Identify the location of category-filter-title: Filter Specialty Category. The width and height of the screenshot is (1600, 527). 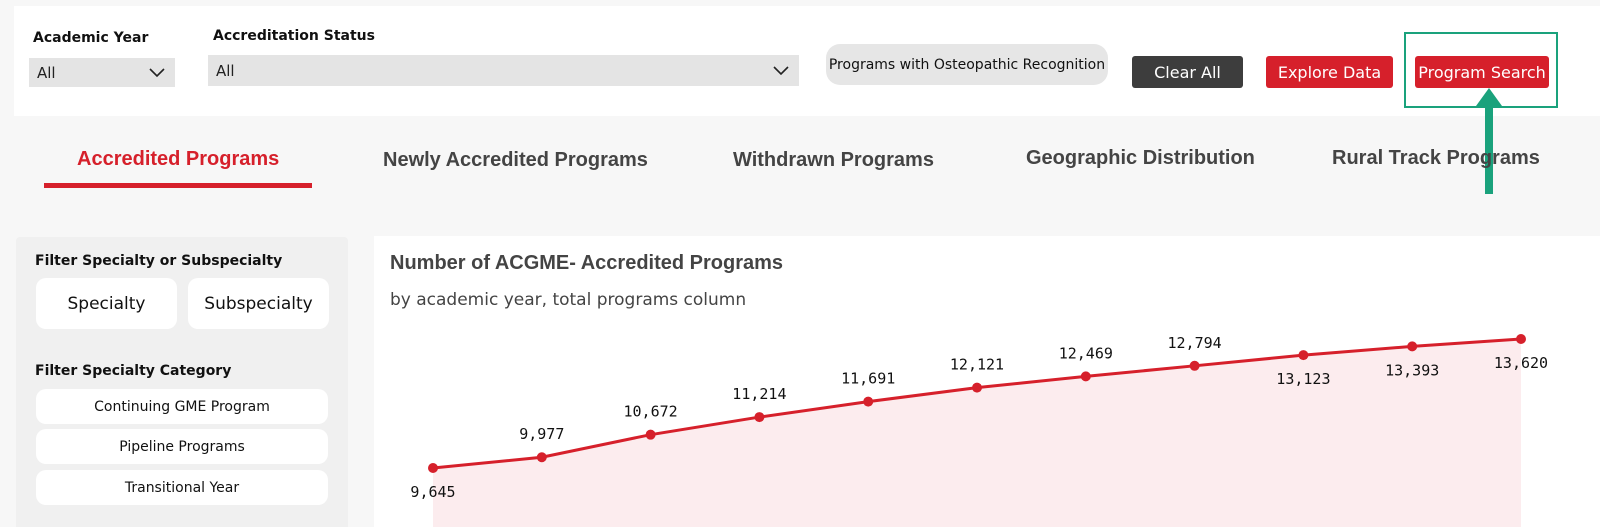
(133, 371).